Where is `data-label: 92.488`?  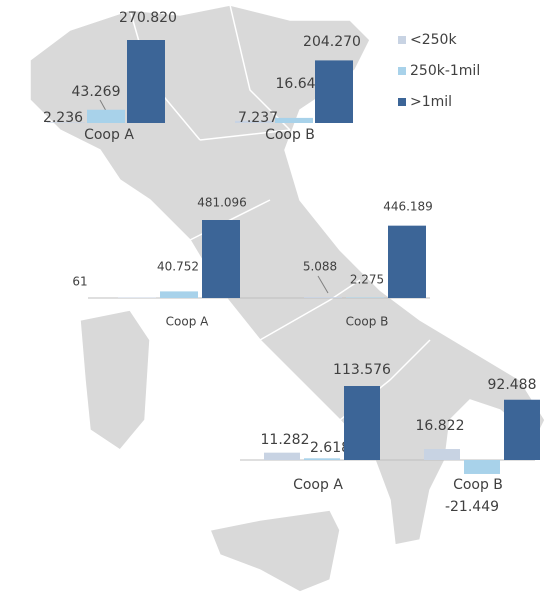
data-label: 92.488 is located at coordinates (512, 385).